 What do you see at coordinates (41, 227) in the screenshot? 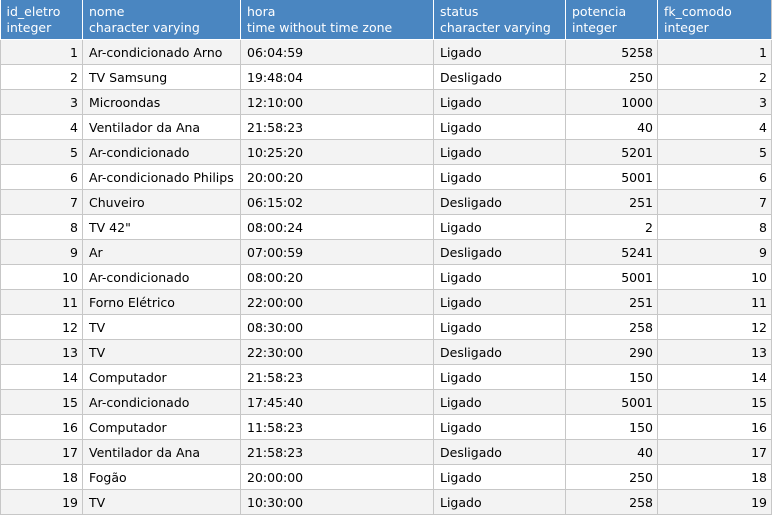
I see `cell-id-eletro: 8` at bounding box center [41, 227].